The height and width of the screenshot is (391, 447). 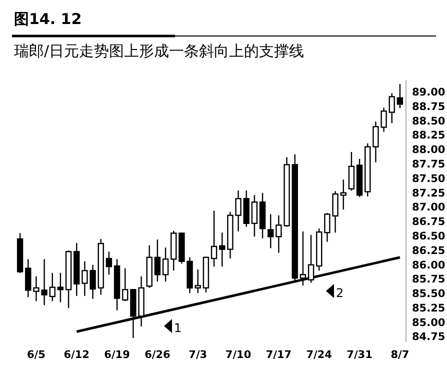 What do you see at coordinates (429, 280) in the screenshot?
I see `ytick: 85.75` at bounding box center [429, 280].